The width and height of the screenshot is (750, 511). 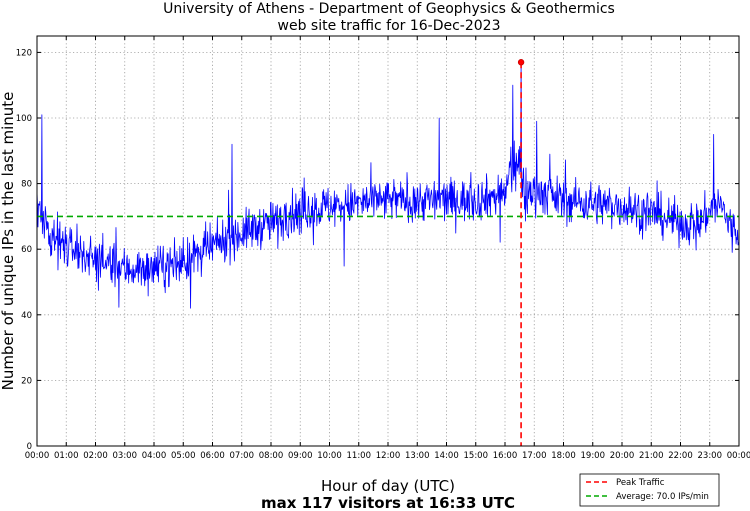 I want to click on x-tick-label: 13:00, so click(x=417, y=456).